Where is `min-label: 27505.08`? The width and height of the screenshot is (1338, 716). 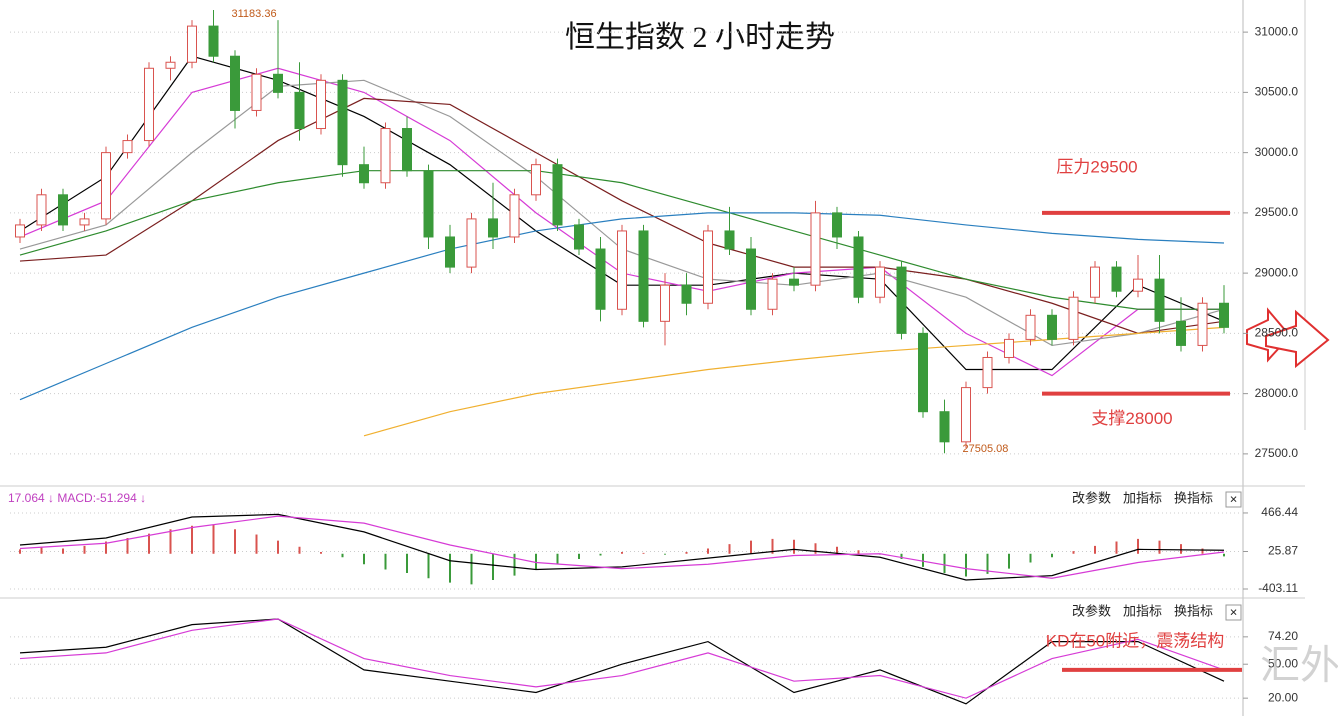
min-label: 27505.08 is located at coordinates (986, 449).